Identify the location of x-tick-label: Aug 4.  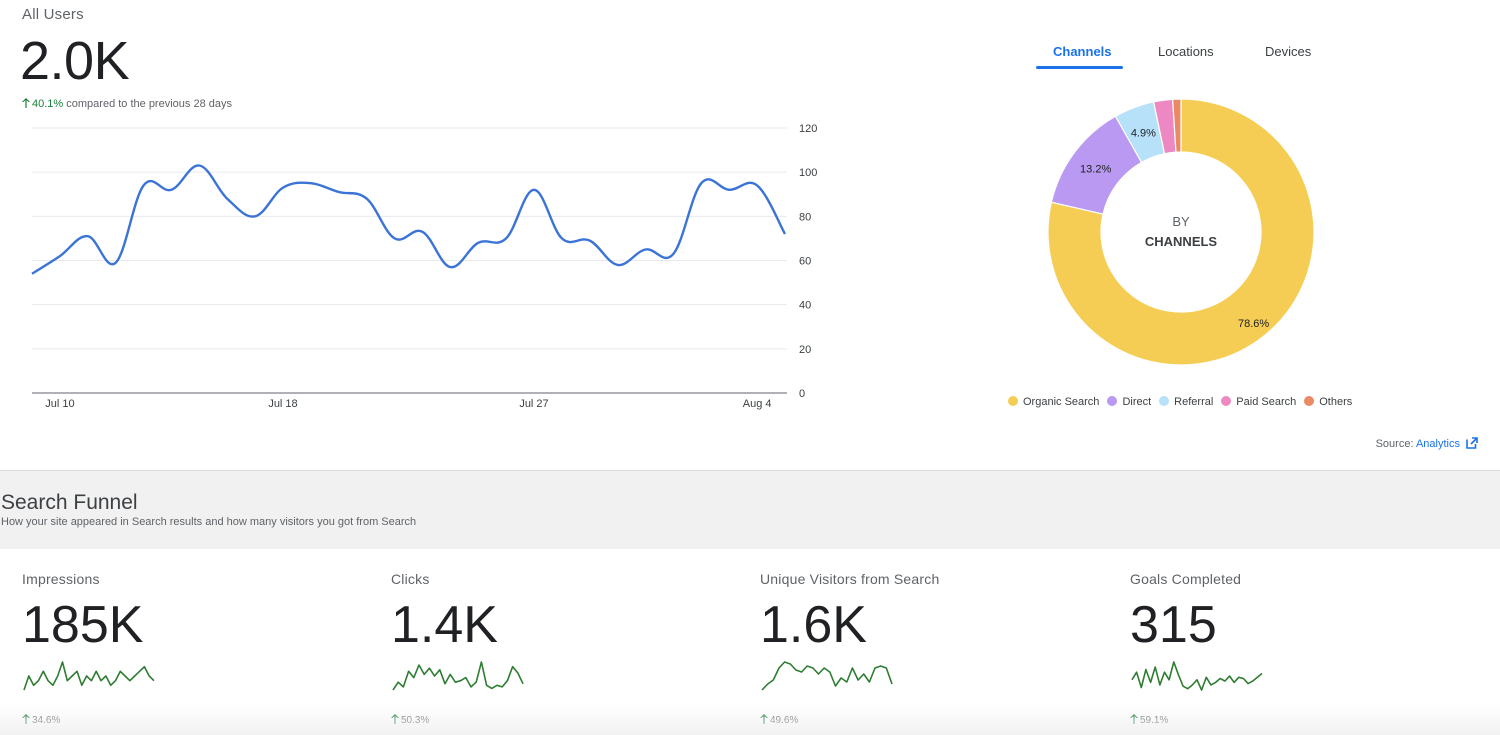
(757, 404).